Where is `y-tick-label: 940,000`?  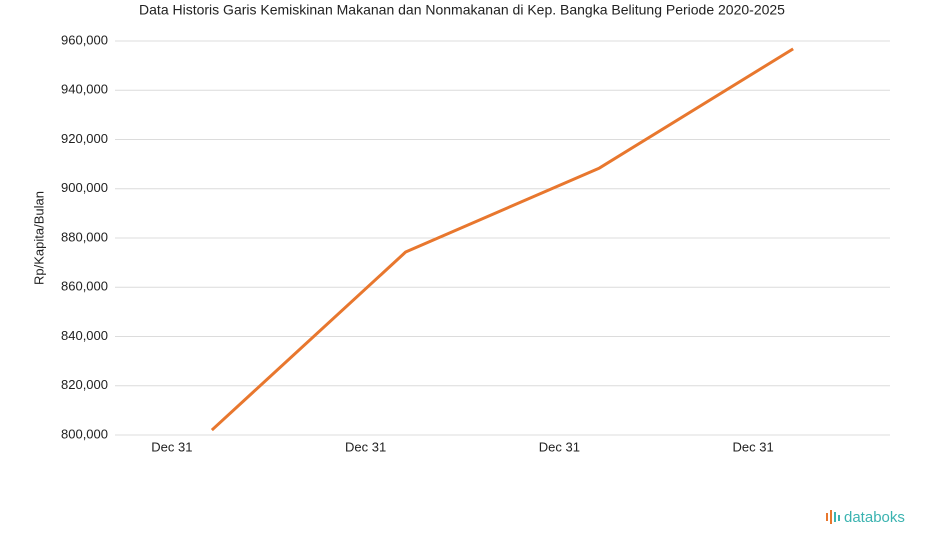 y-tick-label: 940,000 is located at coordinates (84, 89).